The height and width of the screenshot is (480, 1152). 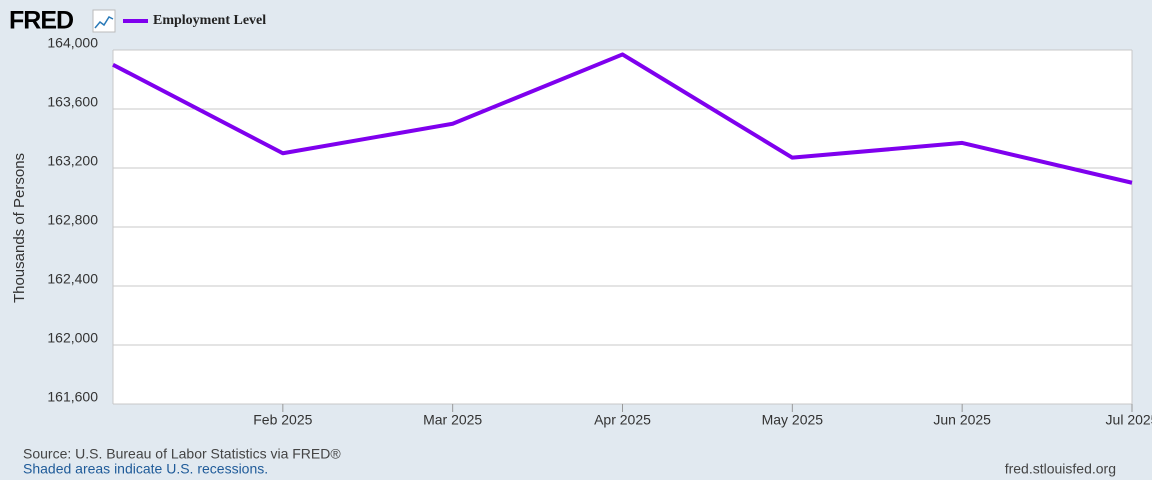 What do you see at coordinates (72, 338) in the screenshot?
I see `y-tick-label: 162,000` at bounding box center [72, 338].